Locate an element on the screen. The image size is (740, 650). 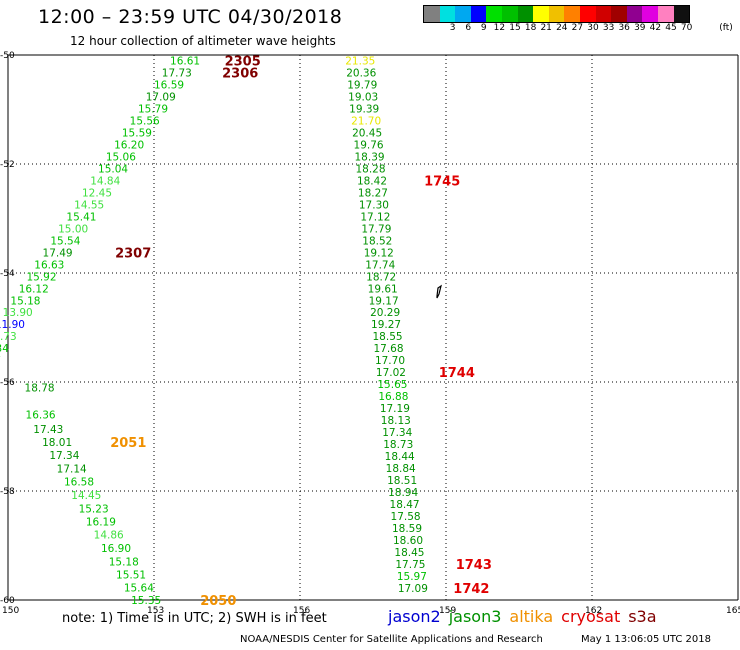
swh-point-label: 18.13 is located at coordinates (396, 421).